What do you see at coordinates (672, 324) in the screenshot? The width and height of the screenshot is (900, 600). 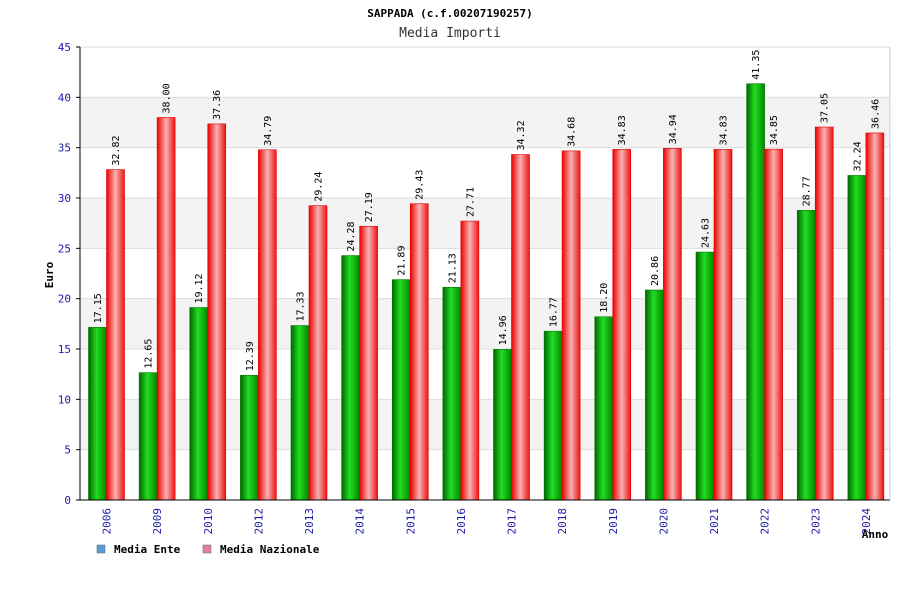 I see `bar-media-nazionale-2020` at bounding box center [672, 324].